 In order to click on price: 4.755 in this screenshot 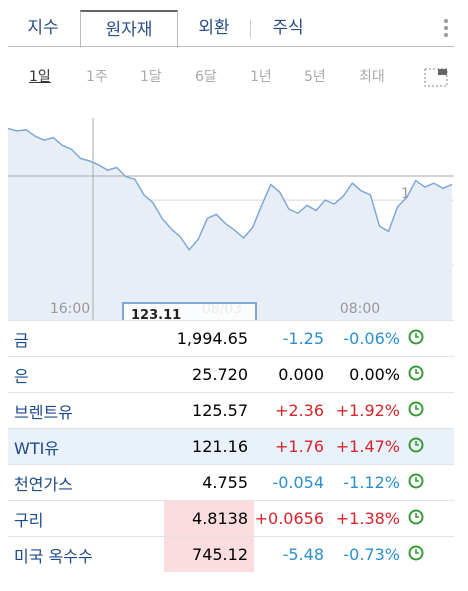, I will do `click(209, 482)`.